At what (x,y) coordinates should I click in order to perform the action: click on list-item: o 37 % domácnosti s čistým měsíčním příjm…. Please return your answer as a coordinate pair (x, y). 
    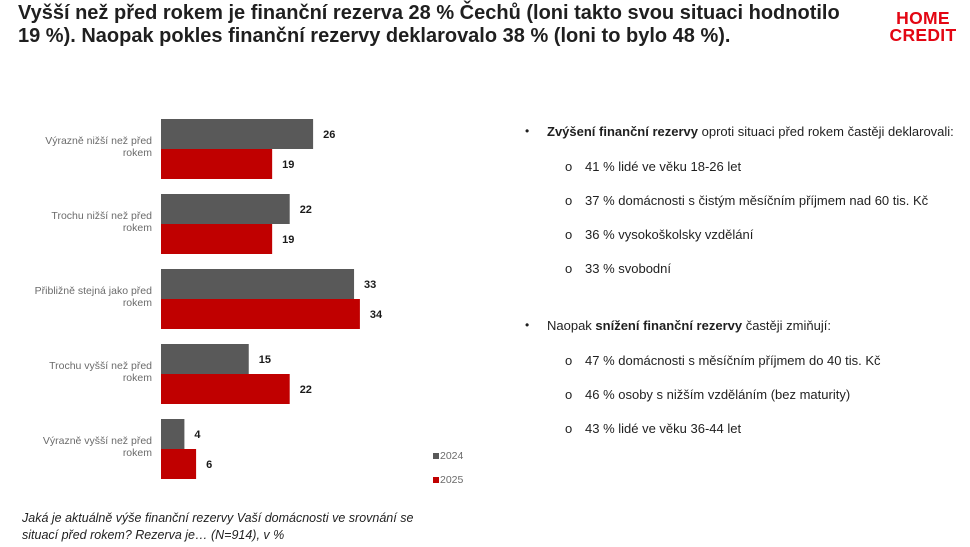
    Looking at the image, I should click on (765, 200).